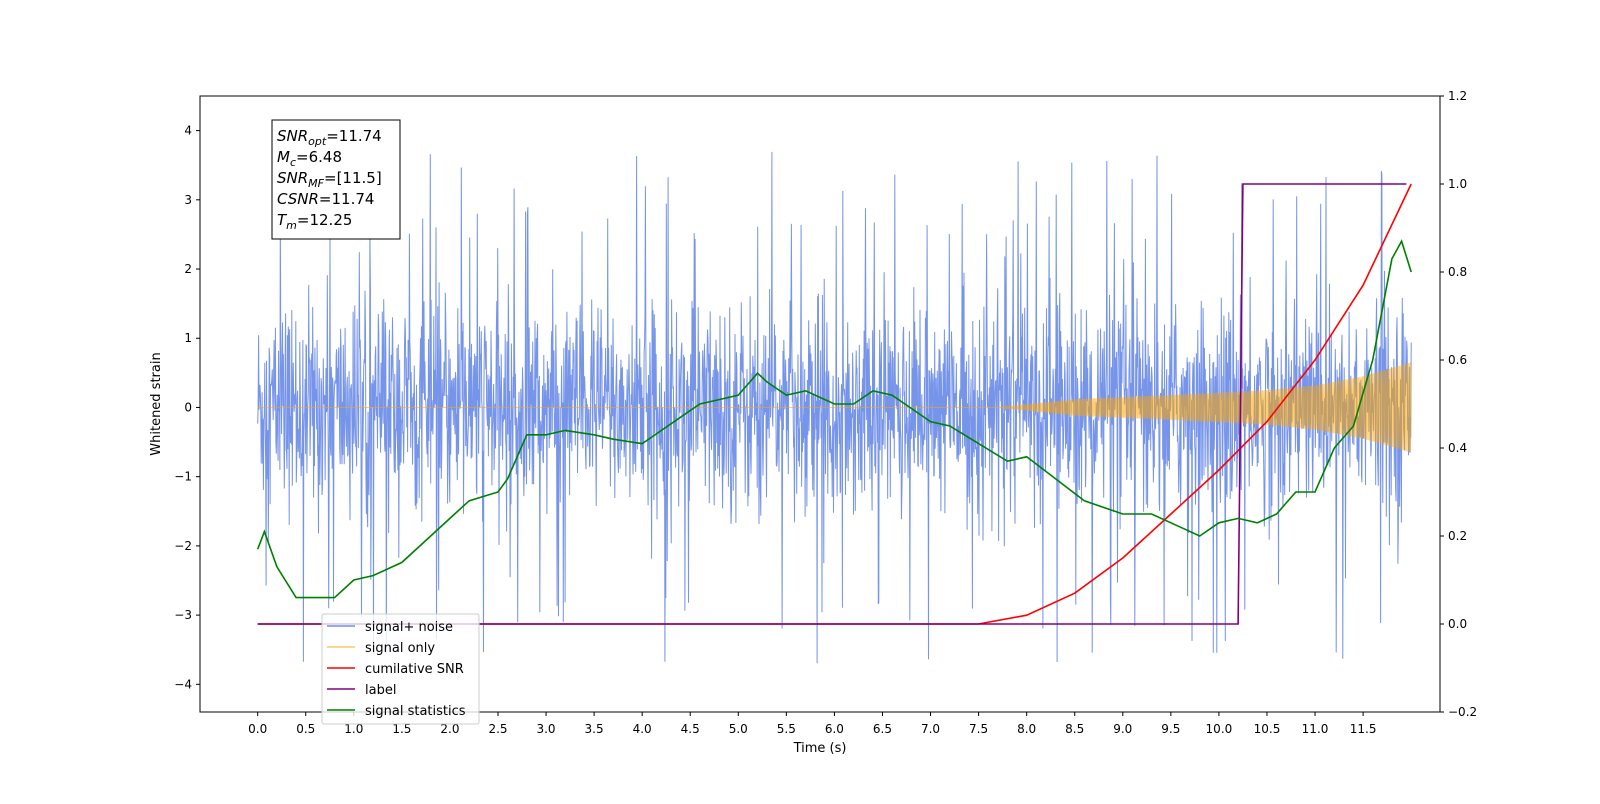 The width and height of the screenshot is (1600, 804). What do you see at coordinates (594, 729) in the screenshot?
I see `x-tick-label: 3.5` at bounding box center [594, 729].